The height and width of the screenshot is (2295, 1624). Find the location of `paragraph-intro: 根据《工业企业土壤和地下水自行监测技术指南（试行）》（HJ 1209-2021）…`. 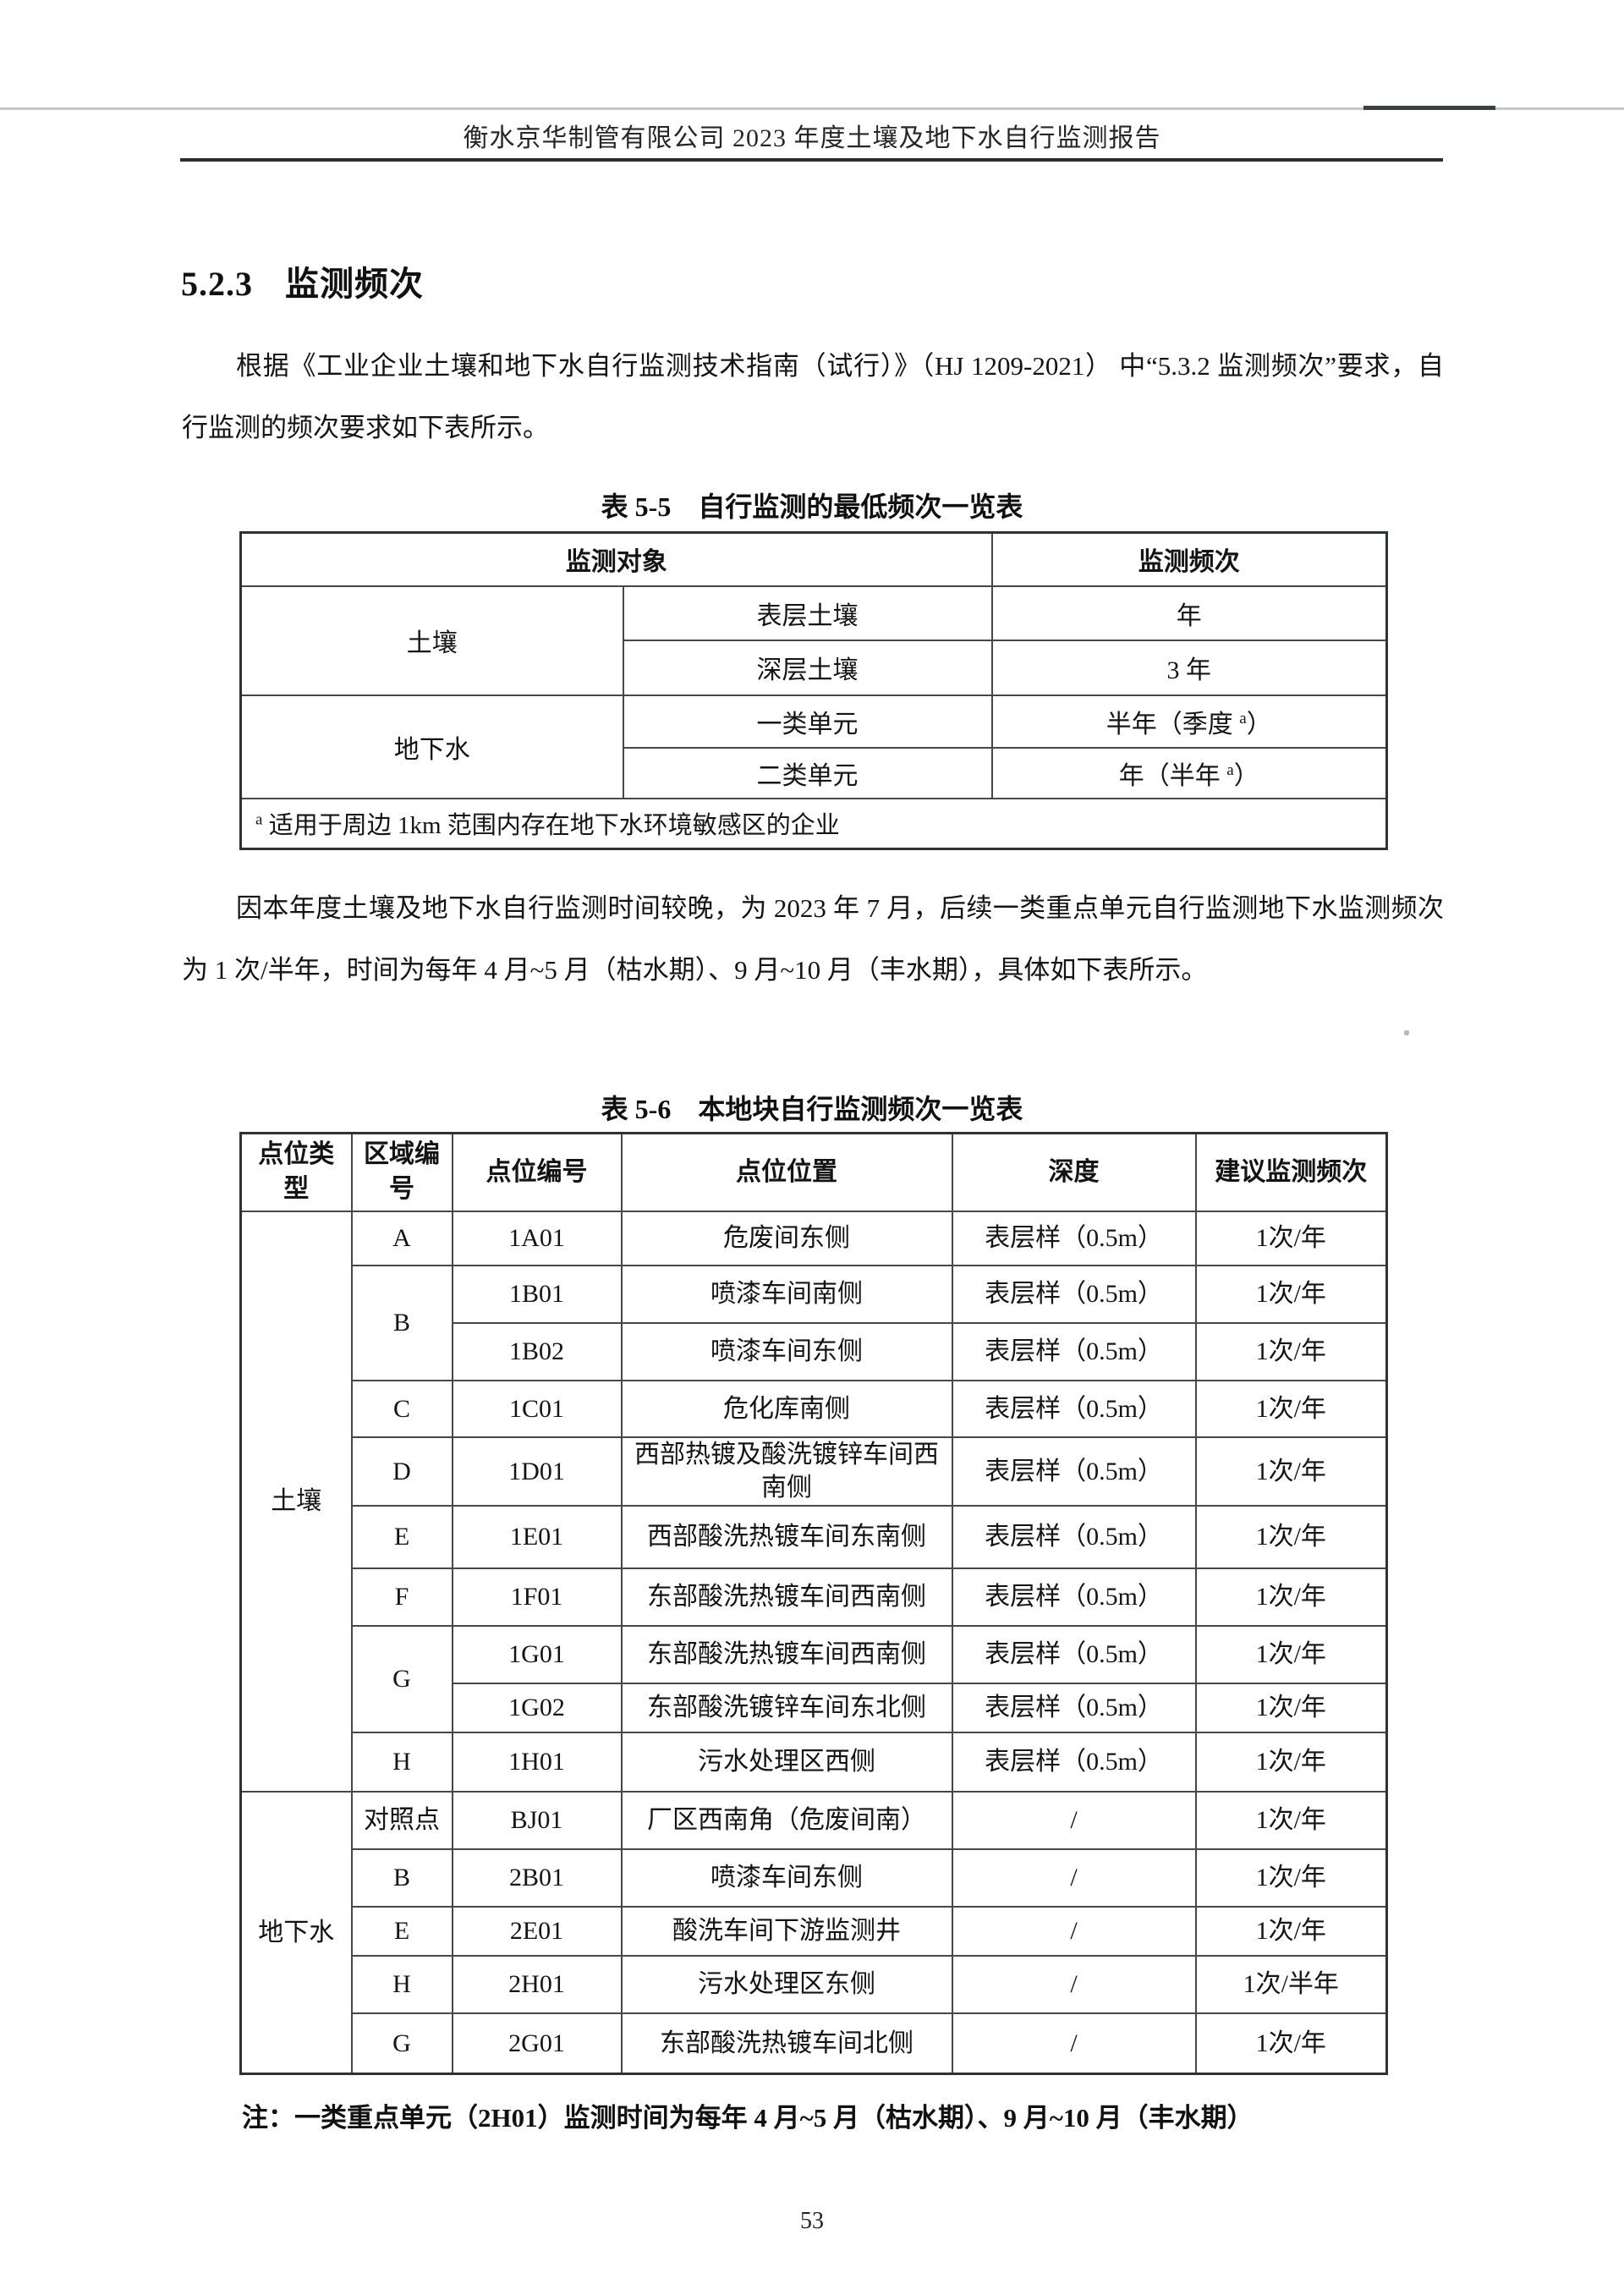

paragraph-intro: 根据《工业企业土壤和地下水自行监测技术指南（试行）》（HJ 1209-2021）… is located at coordinates (813, 397).